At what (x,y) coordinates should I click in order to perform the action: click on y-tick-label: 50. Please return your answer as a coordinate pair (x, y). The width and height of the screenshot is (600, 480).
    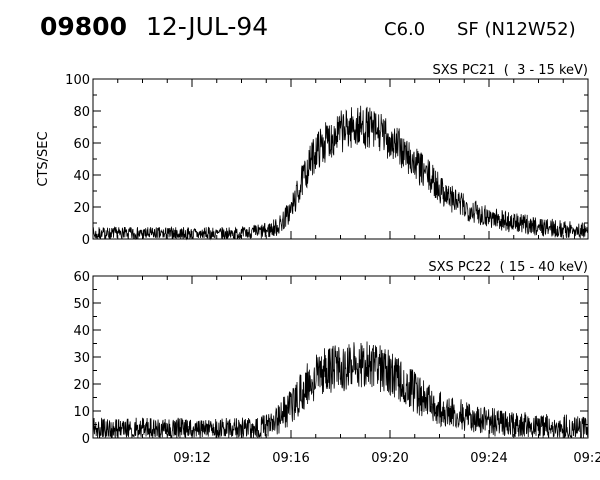
    Looking at the image, I should click on (81, 304).